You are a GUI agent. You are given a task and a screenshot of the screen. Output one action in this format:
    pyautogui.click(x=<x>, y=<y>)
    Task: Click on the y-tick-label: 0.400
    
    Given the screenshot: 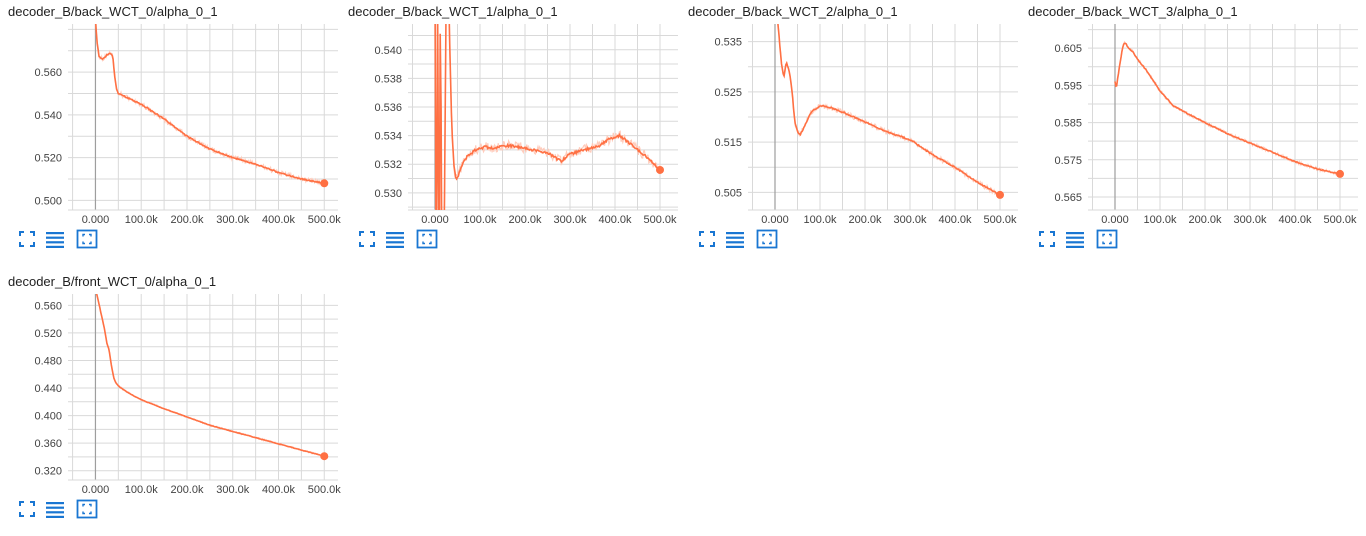 What is the action you would take?
    pyautogui.click(x=48, y=417)
    